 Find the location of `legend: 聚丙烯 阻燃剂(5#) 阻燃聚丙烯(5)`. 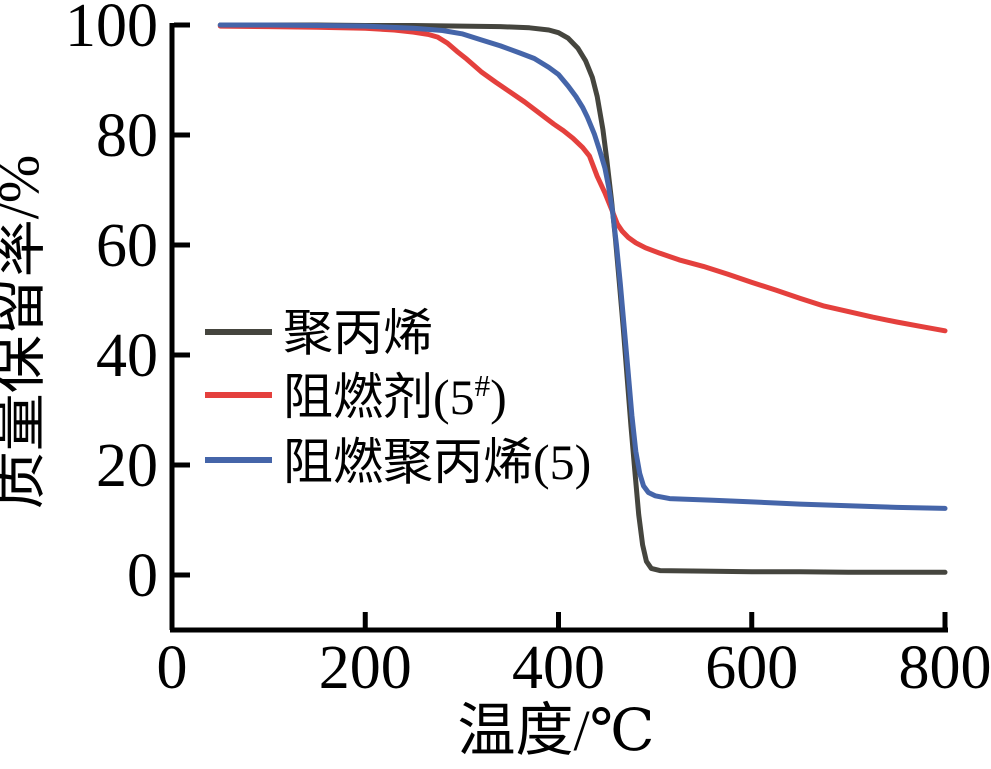

legend: 聚丙烯 阻燃剂(5#) 阻燃聚丙烯(5) is located at coordinates (398, 397).